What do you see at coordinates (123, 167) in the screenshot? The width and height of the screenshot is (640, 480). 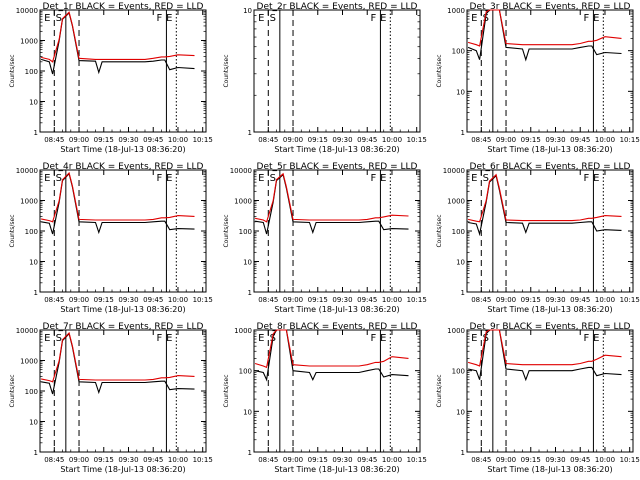 I see `chart-title: Det_4r BLACK = Events, RED = LLD` at bounding box center [123, 167].